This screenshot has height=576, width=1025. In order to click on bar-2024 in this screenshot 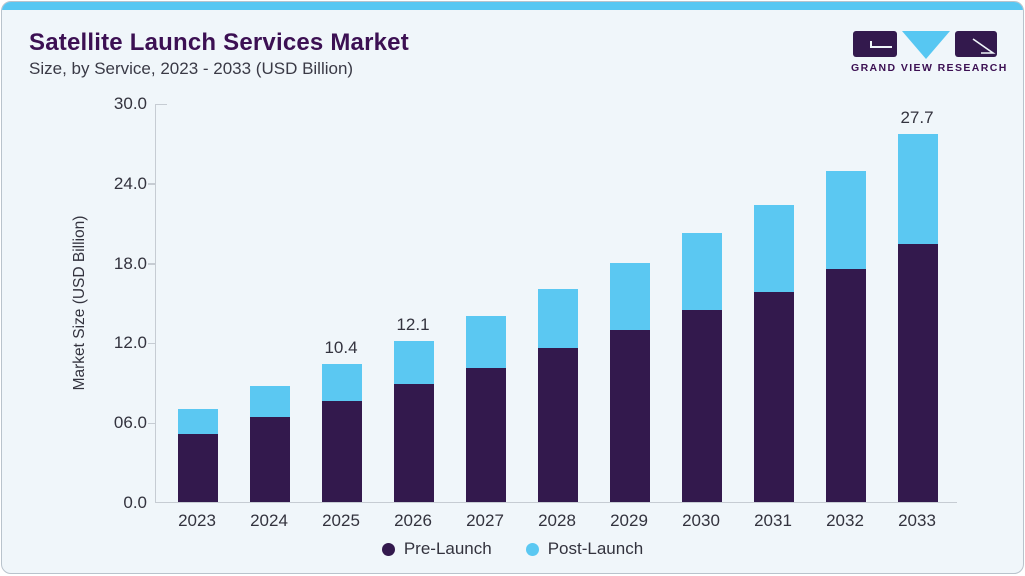, I will do `click(270, 444)`.